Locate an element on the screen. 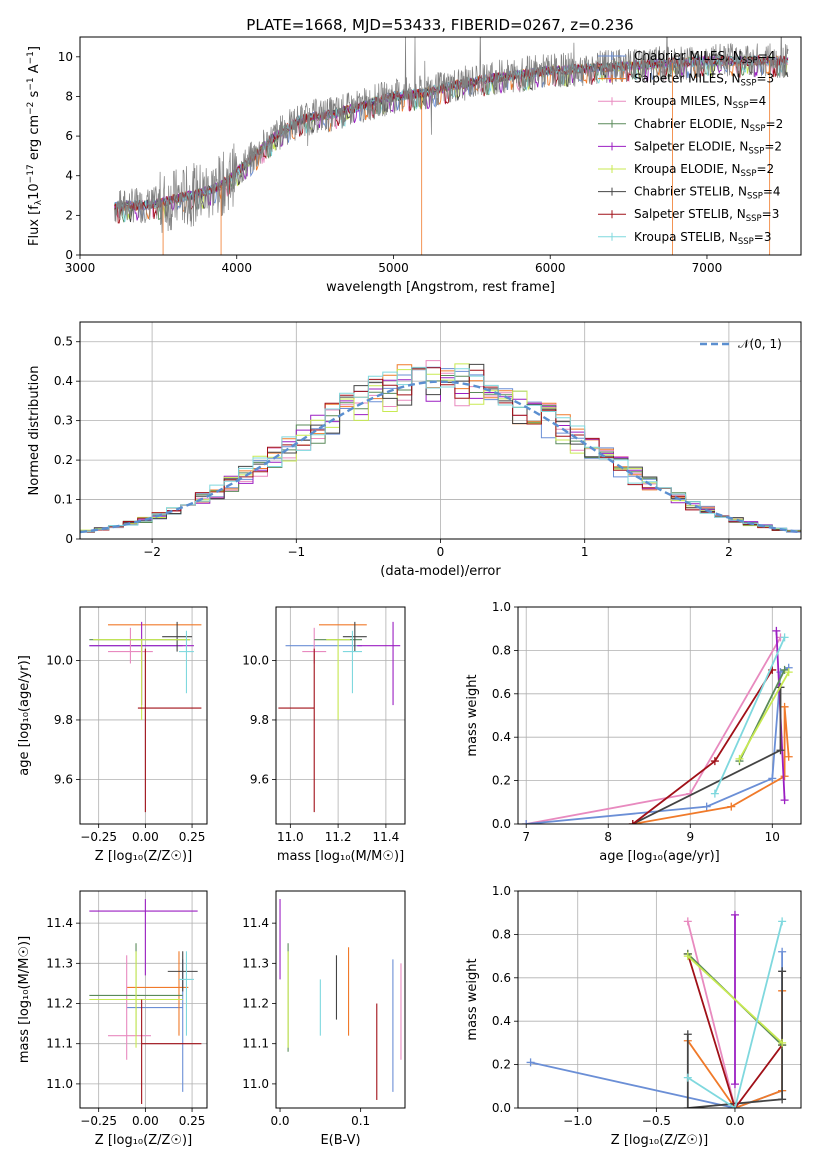  label-part: λ is located at coordinates (39, 202).